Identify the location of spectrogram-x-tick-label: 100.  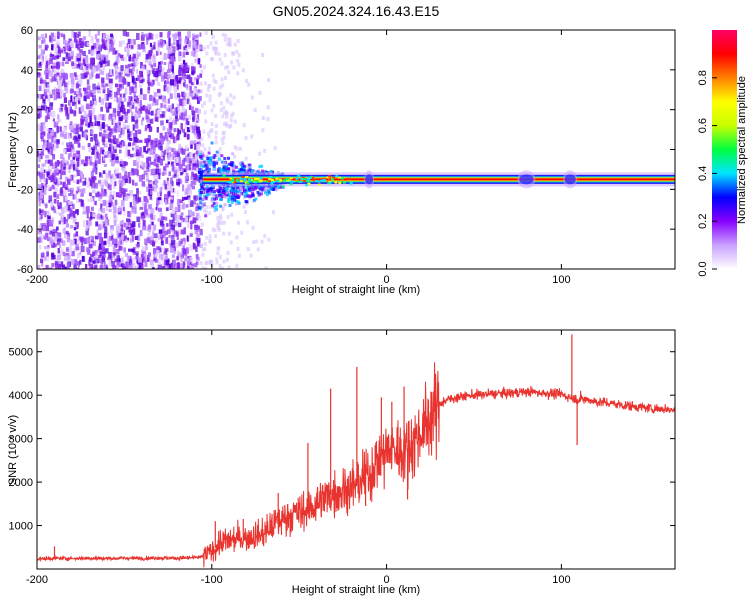
(561, 280).